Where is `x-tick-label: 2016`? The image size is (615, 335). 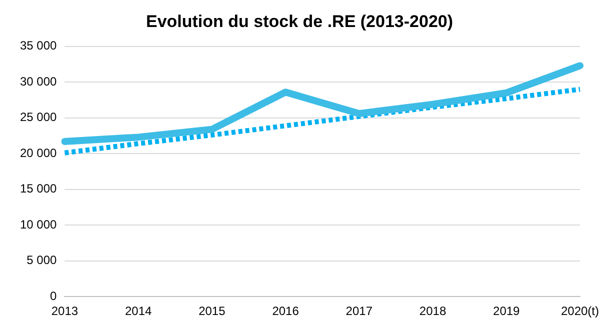
x-tick-label: 2016 is located at coordinates (286, 311).